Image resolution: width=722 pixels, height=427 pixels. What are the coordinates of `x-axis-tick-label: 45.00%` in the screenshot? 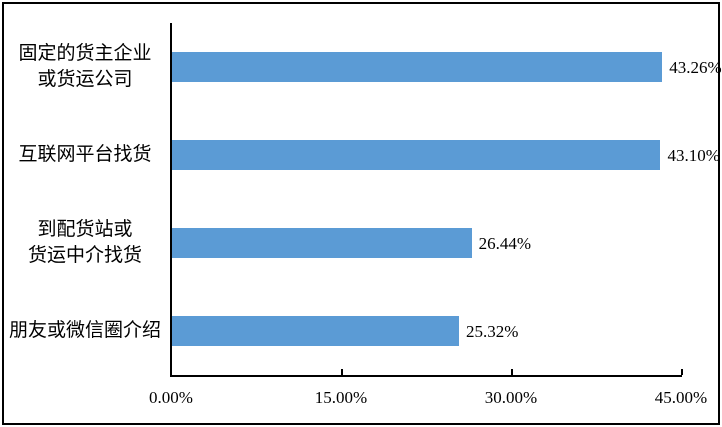 It's located at (681, 397).